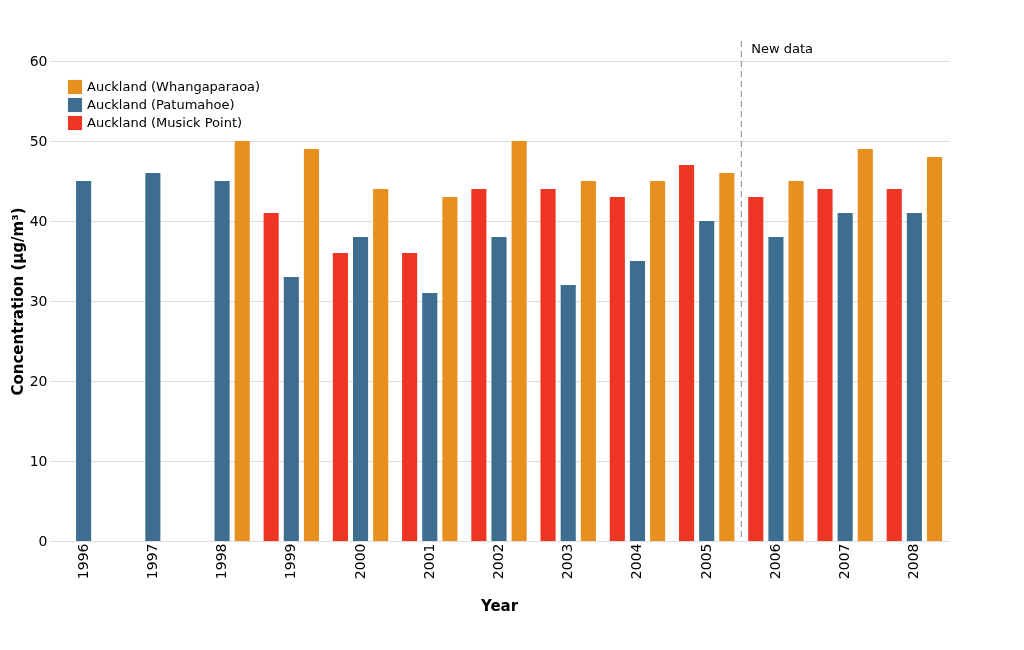 The height and width of the screenshot is (650, 1024). What do you see at coordinates (17, 301) in the screenshot?
I see `y-axis-title: Concentration (µg/m³)` at bounding box center [17, 301].